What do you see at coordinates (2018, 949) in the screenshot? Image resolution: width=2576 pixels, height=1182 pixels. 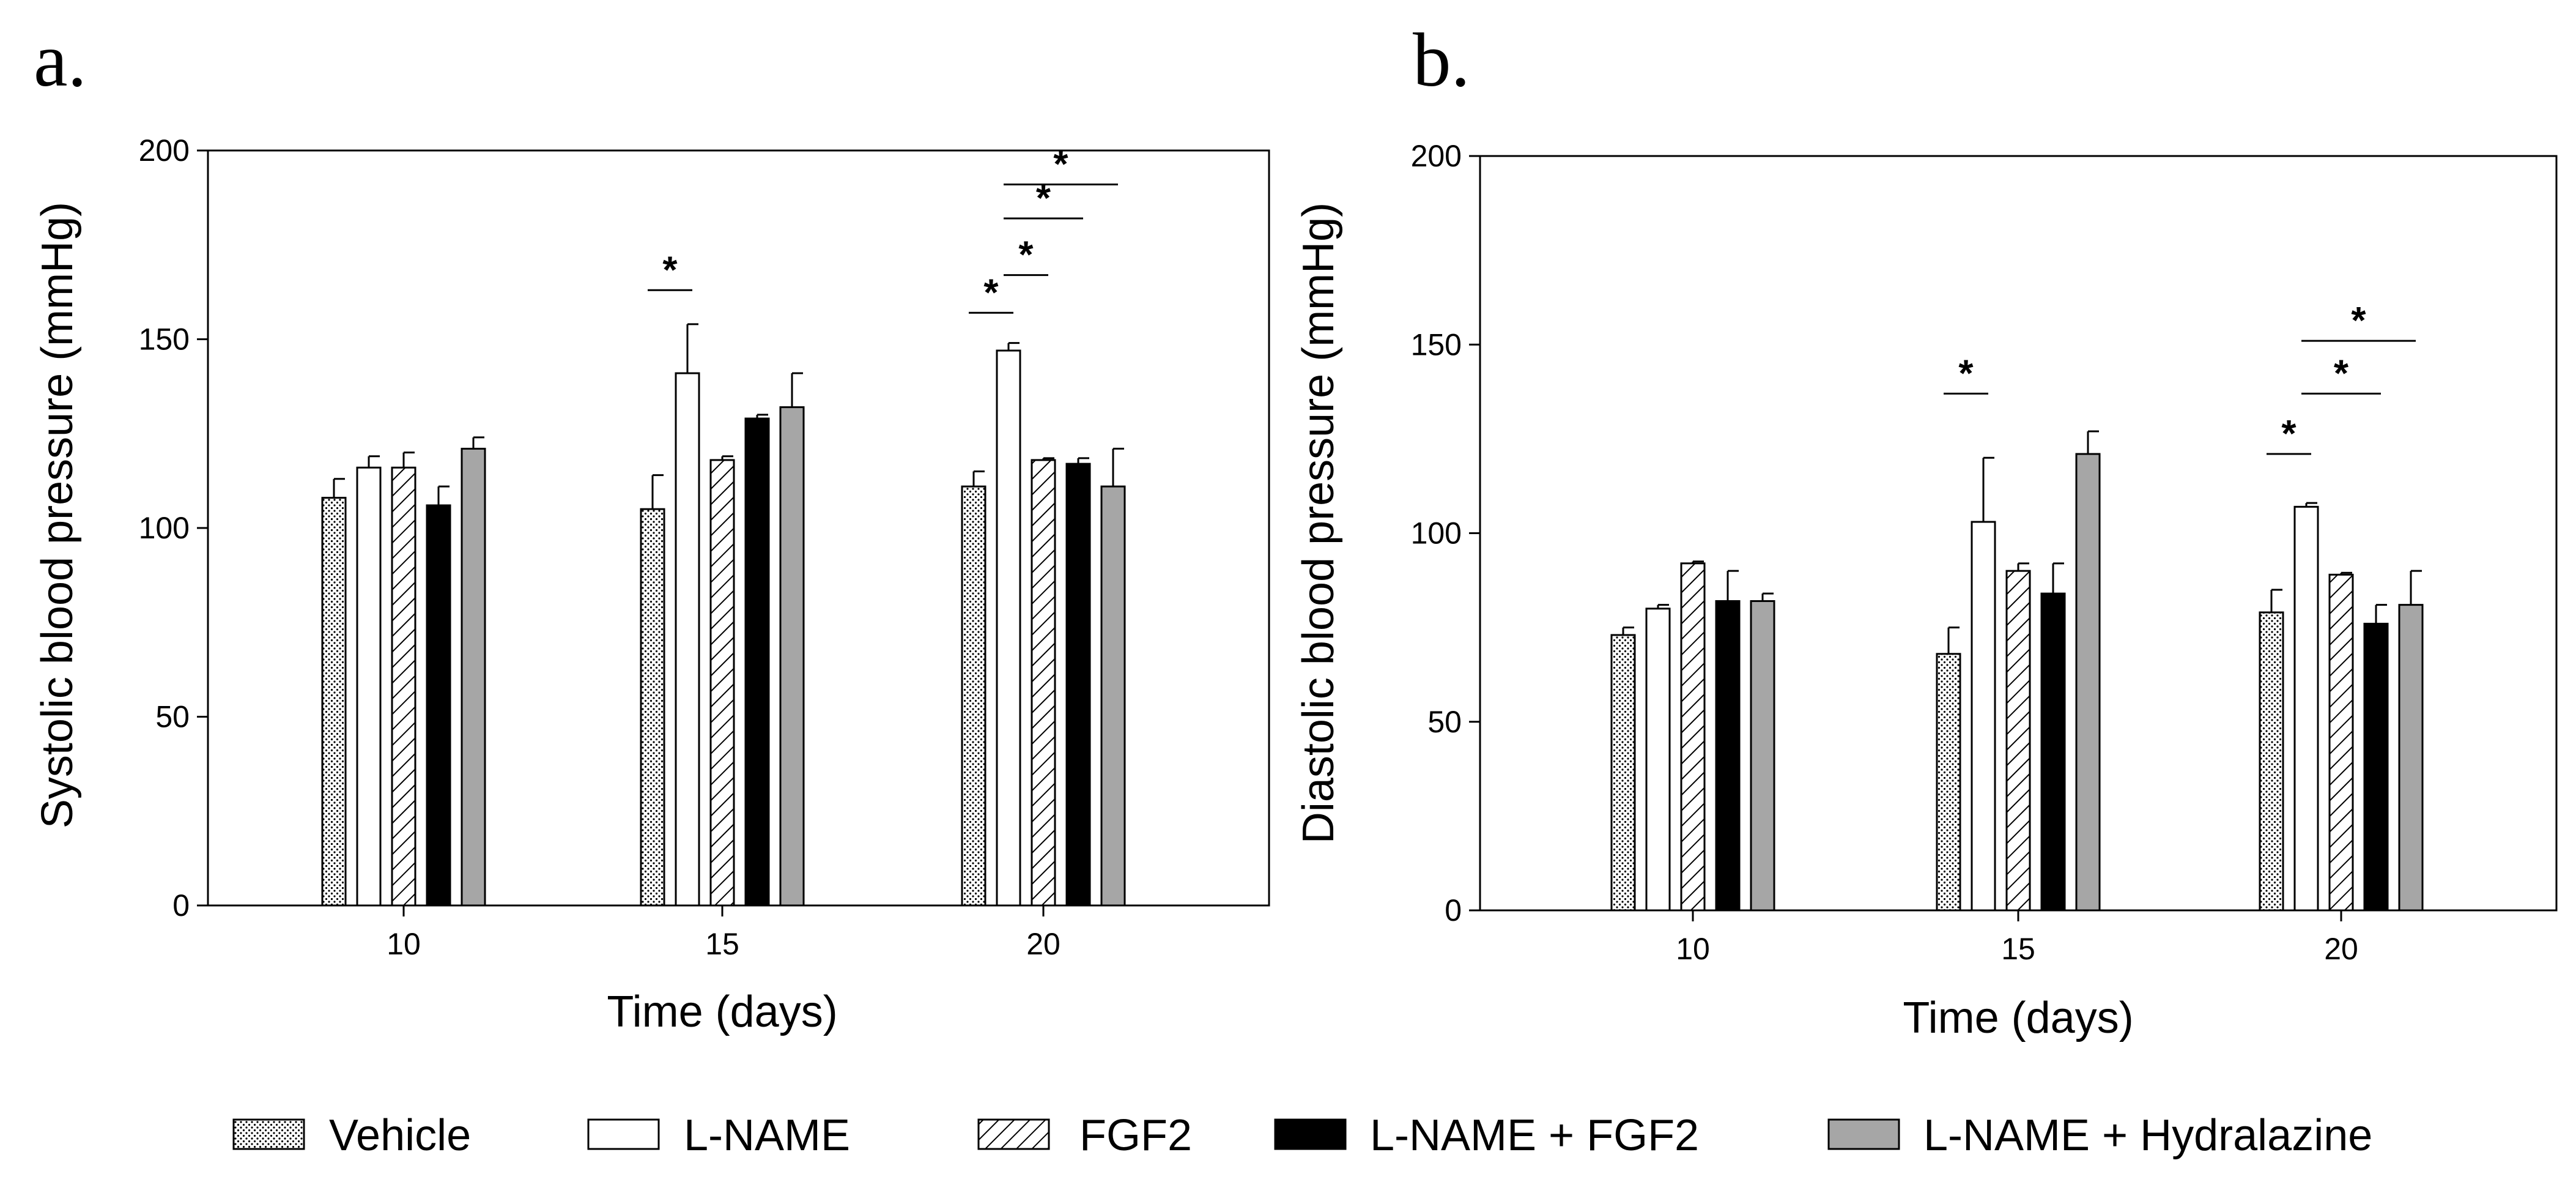 I see `panel-b-x-tick-label: 15` at bounding box center [2018, 949].